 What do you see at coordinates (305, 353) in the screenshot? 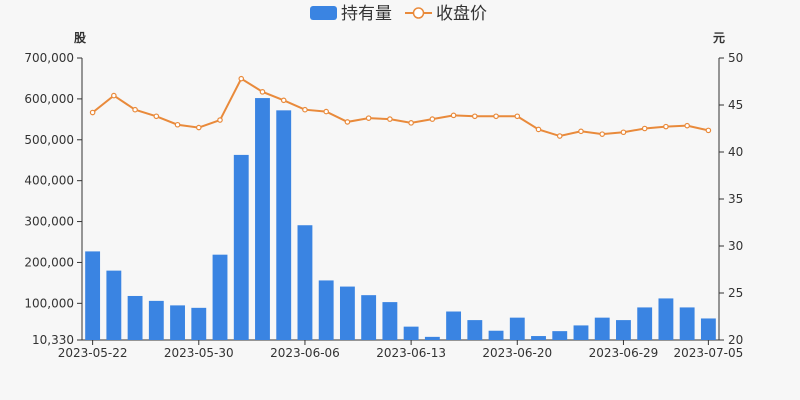
I see `x-axis-tick-label: 2023-06-06` at bounding box center [305, 353].